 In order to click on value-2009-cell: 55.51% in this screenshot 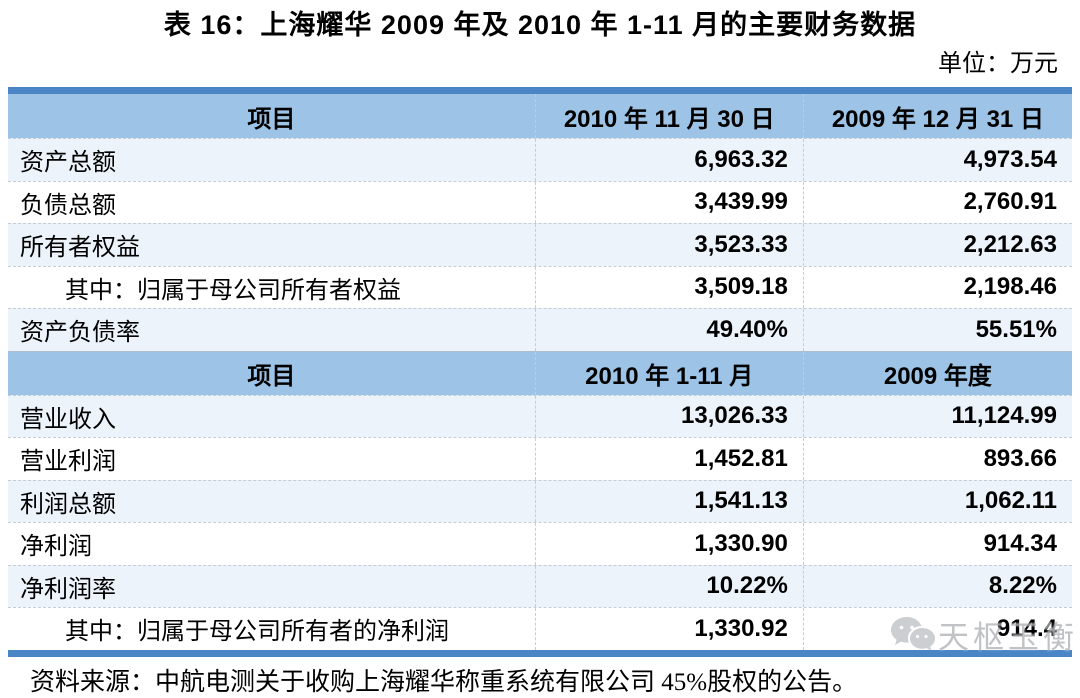, I will do `click(937, 330)`.